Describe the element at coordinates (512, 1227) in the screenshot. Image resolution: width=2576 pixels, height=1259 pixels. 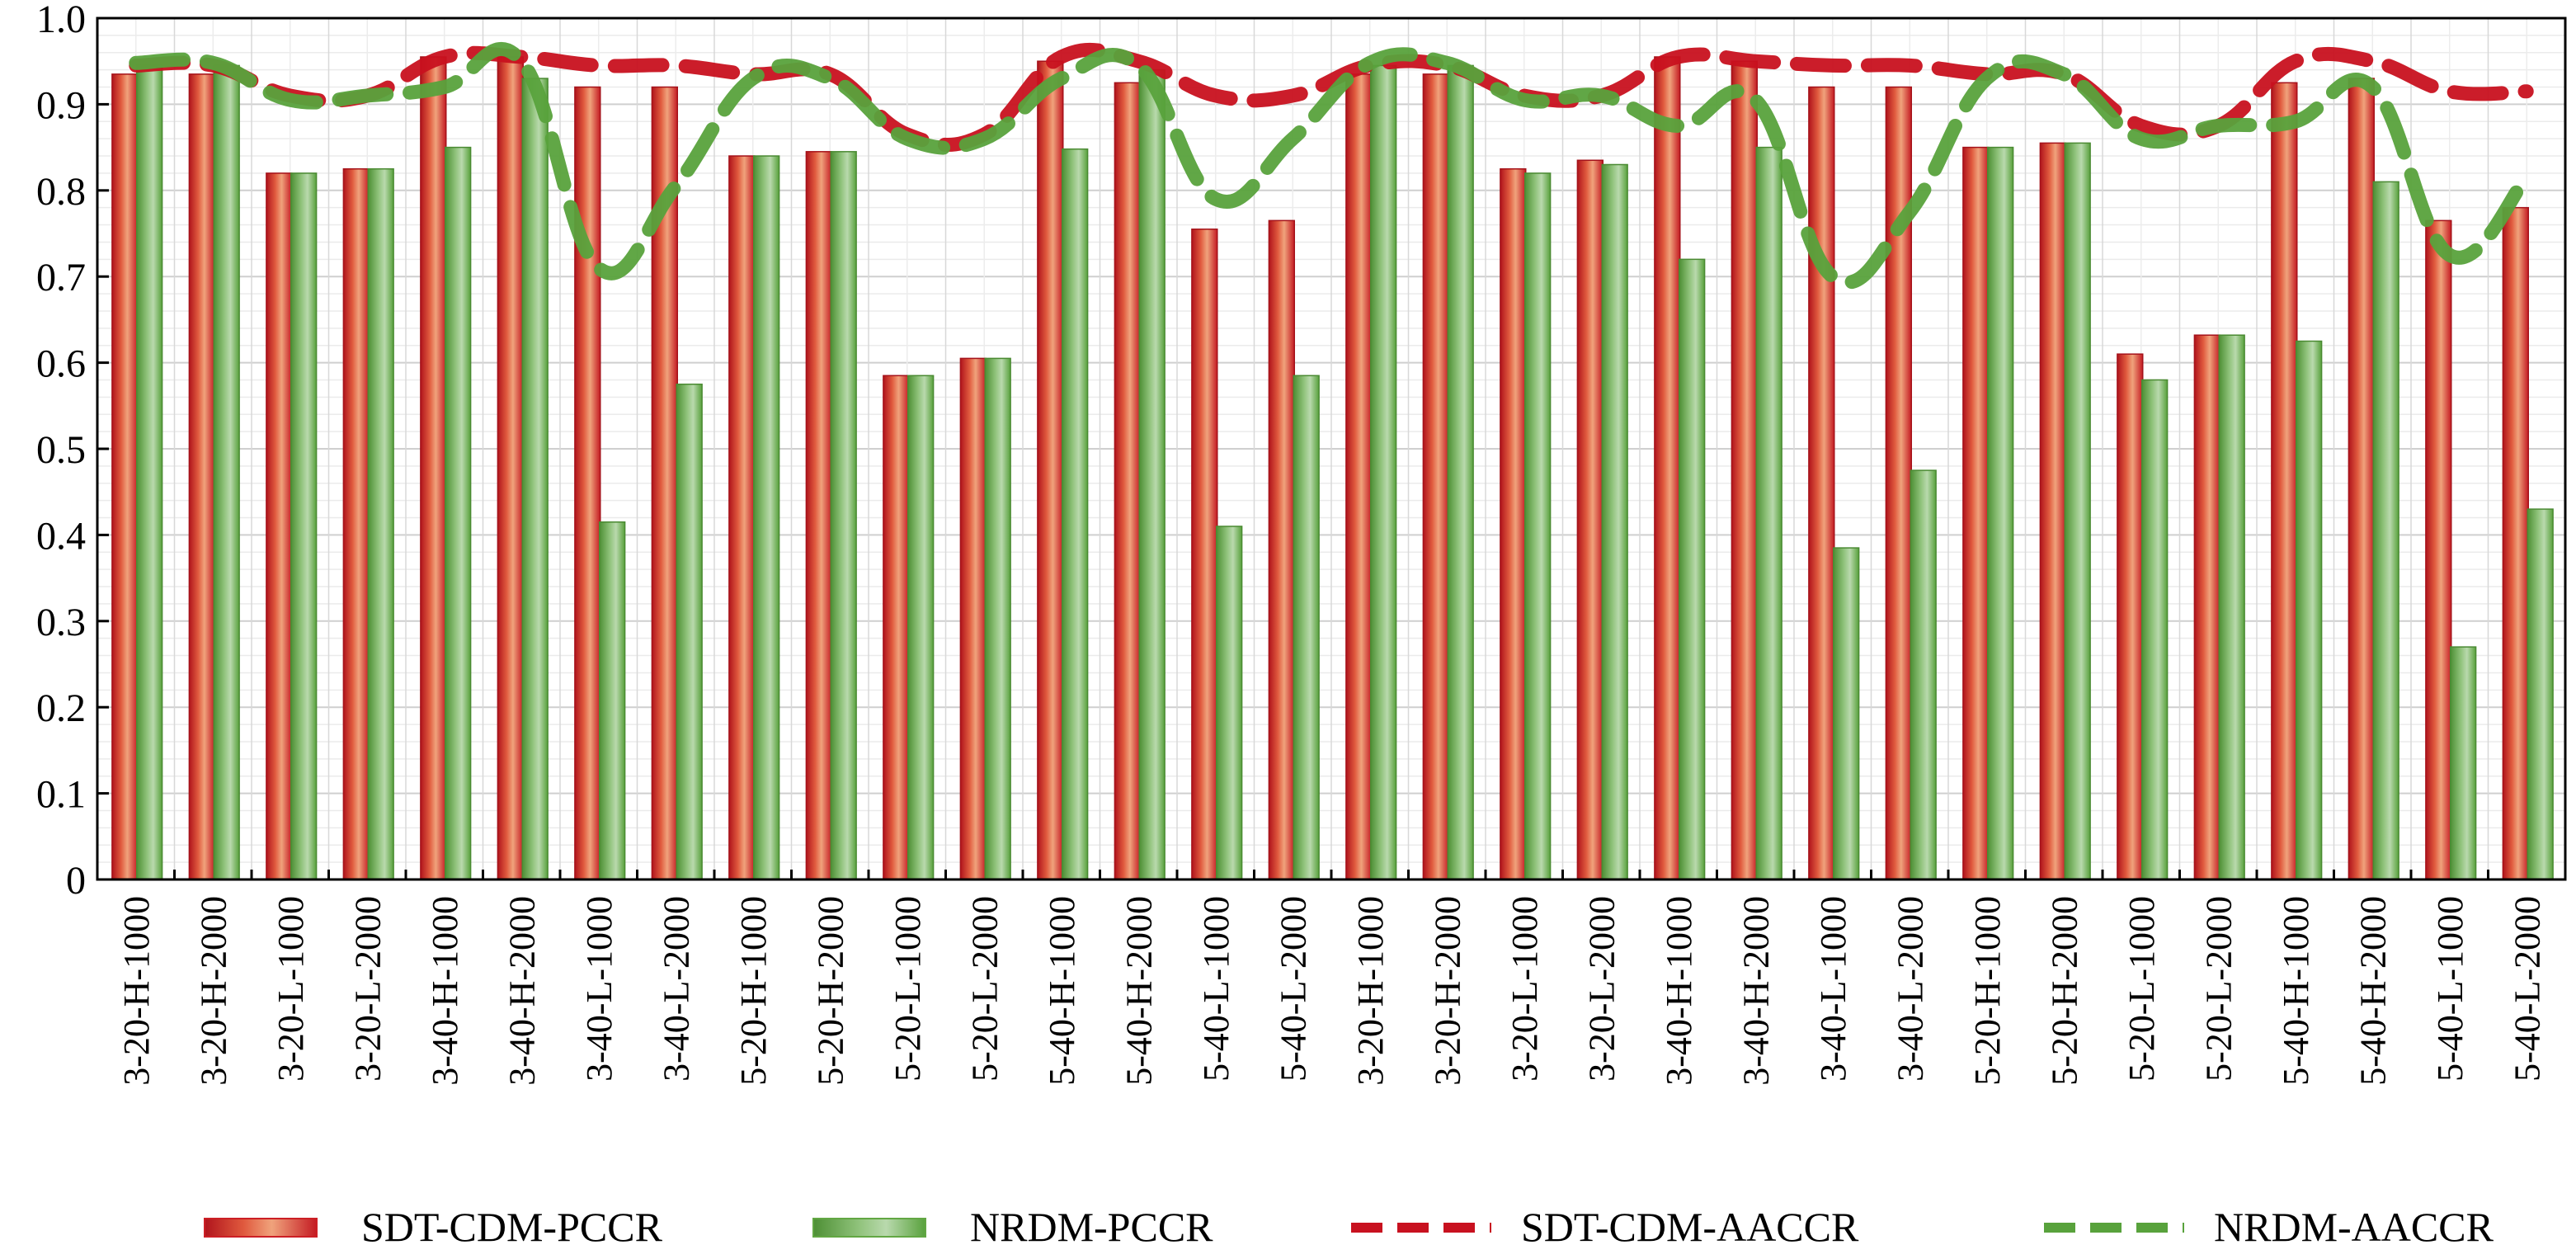
I see `legend-label: SDT-CDM-PCCR` at that location.